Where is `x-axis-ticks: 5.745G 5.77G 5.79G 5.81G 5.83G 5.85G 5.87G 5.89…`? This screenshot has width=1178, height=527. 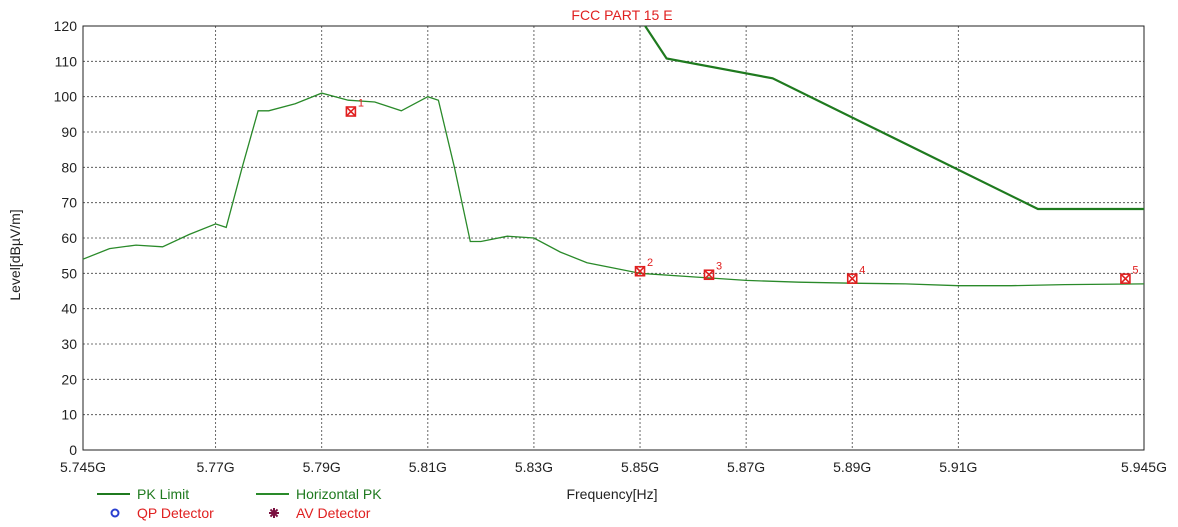 x-axis-ticks: 5.745G 5.77G 5.79G 5.81G 5.83G 5.85G 5.87G 5.89… is located at coordinates (613, 467).